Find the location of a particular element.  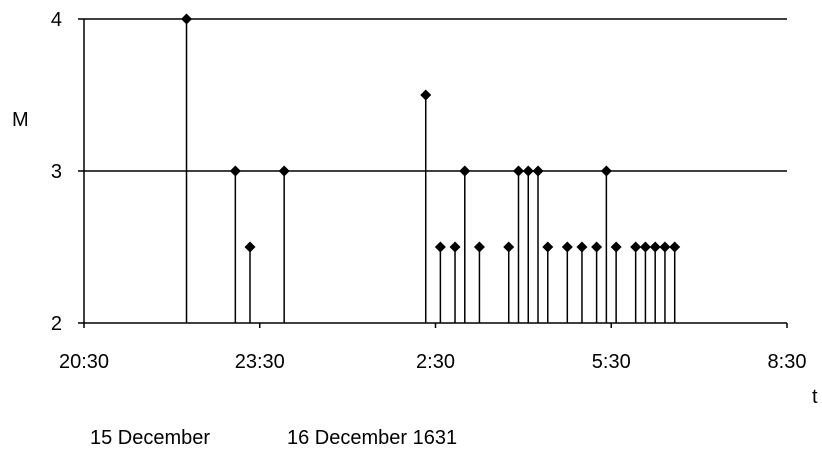

y-axis-title: M is located at coordinates (20, 120).